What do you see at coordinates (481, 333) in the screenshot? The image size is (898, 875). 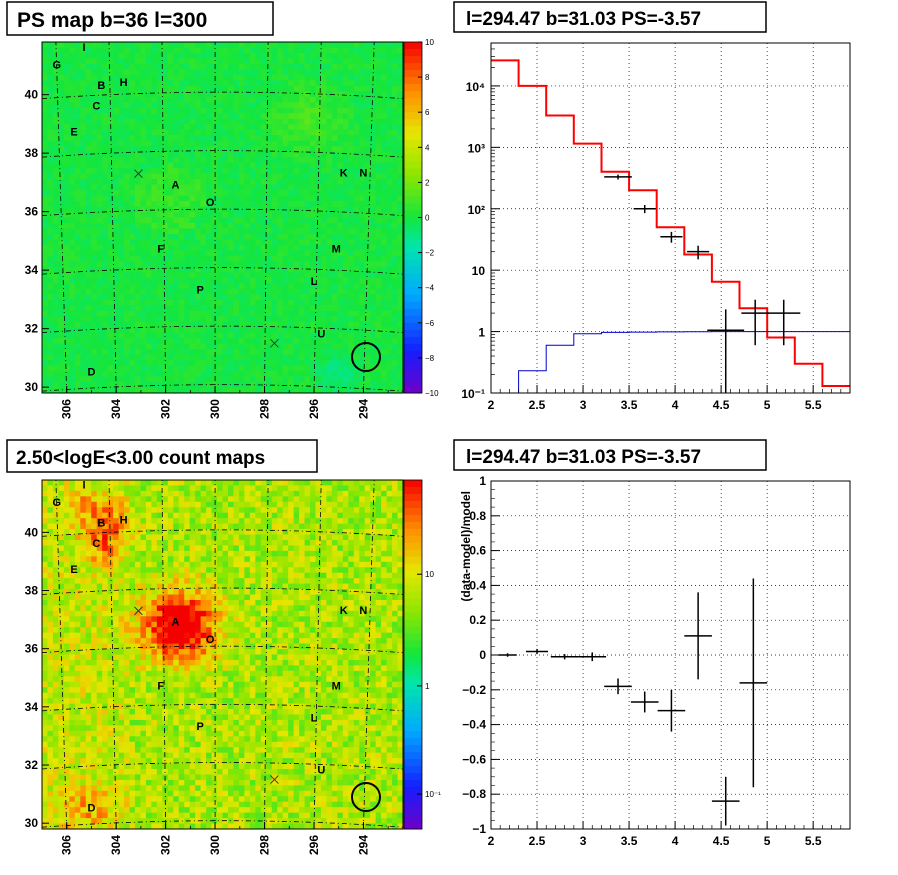 I see `spectrum-y-tick-label: 1` at bounding box center [481, 333].